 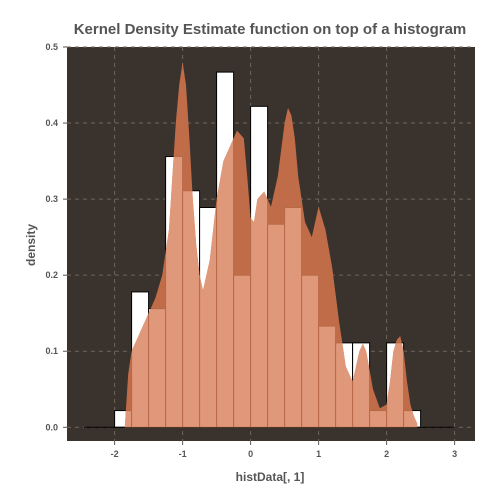 I want to click on x-axis-label: histData[, 1], so click(x=270, y=477).